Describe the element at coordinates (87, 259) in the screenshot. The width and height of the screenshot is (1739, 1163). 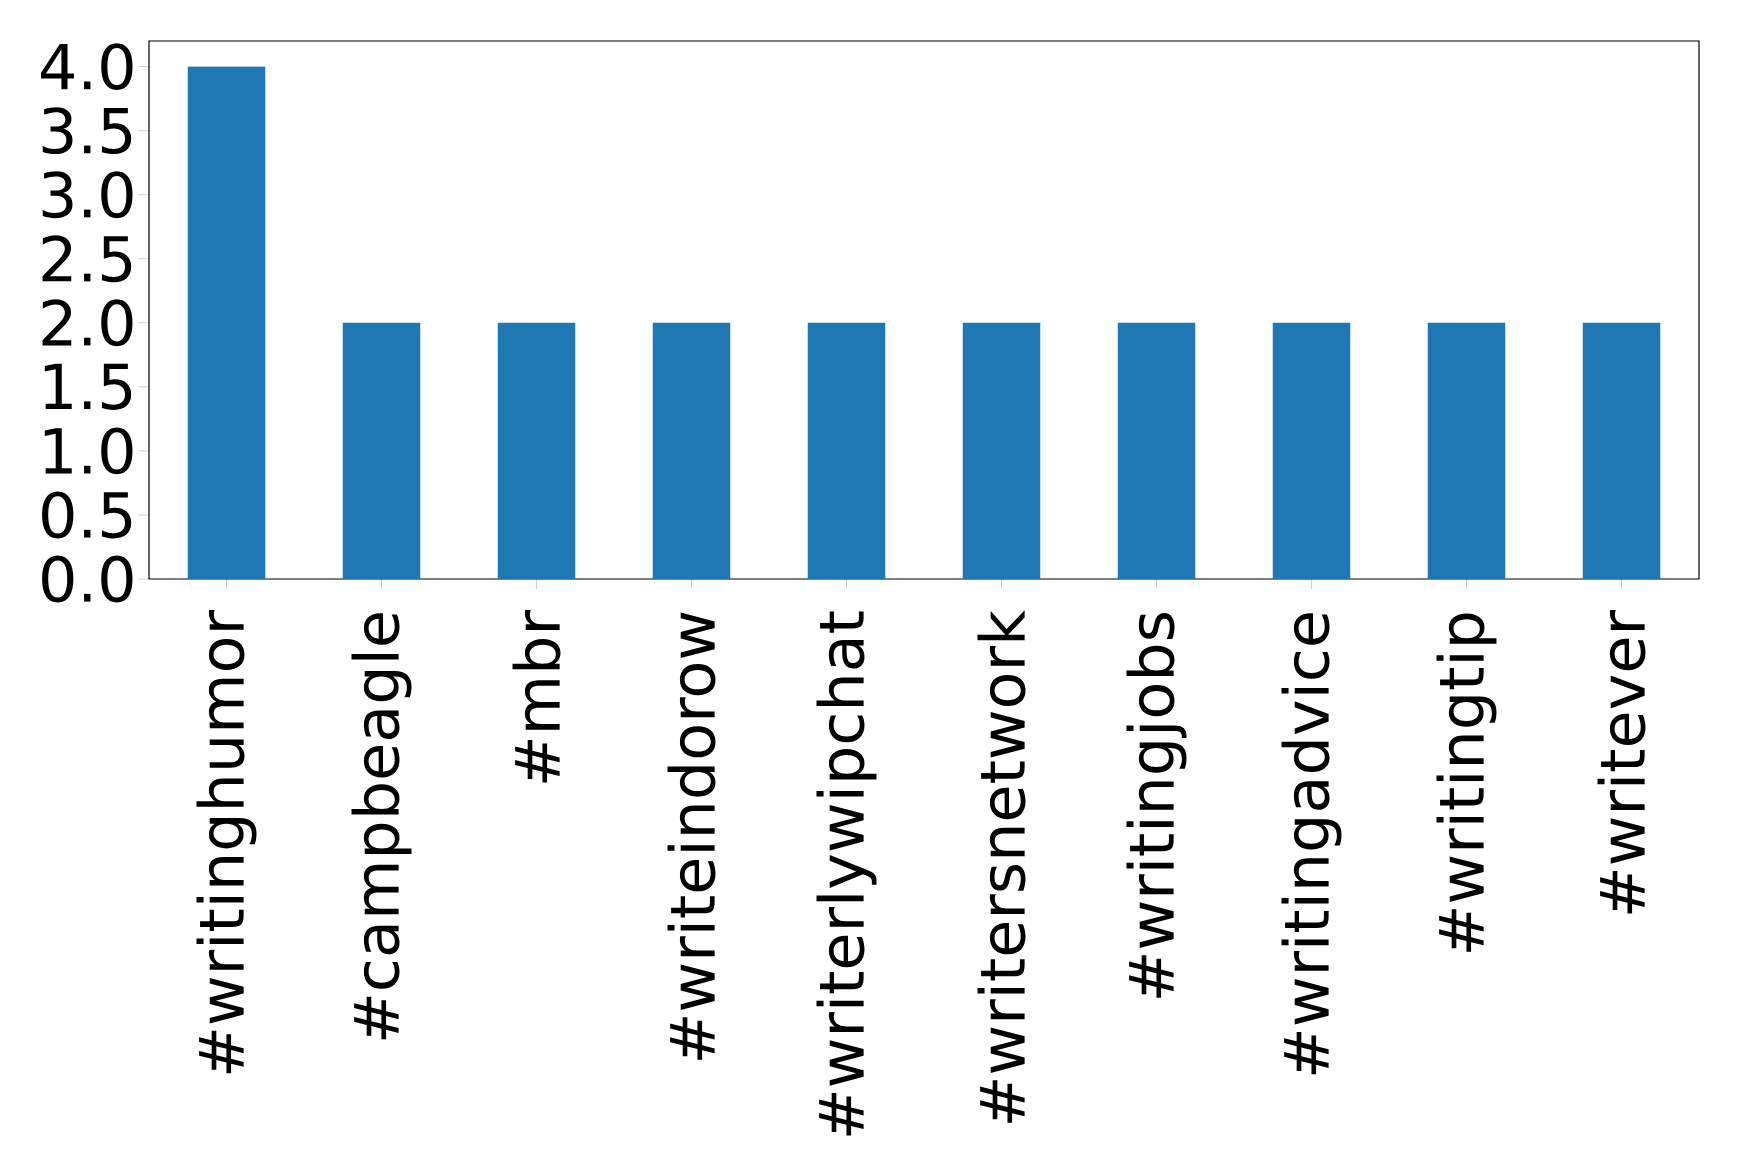
I see `y-tick-label: 2.5` at that location.